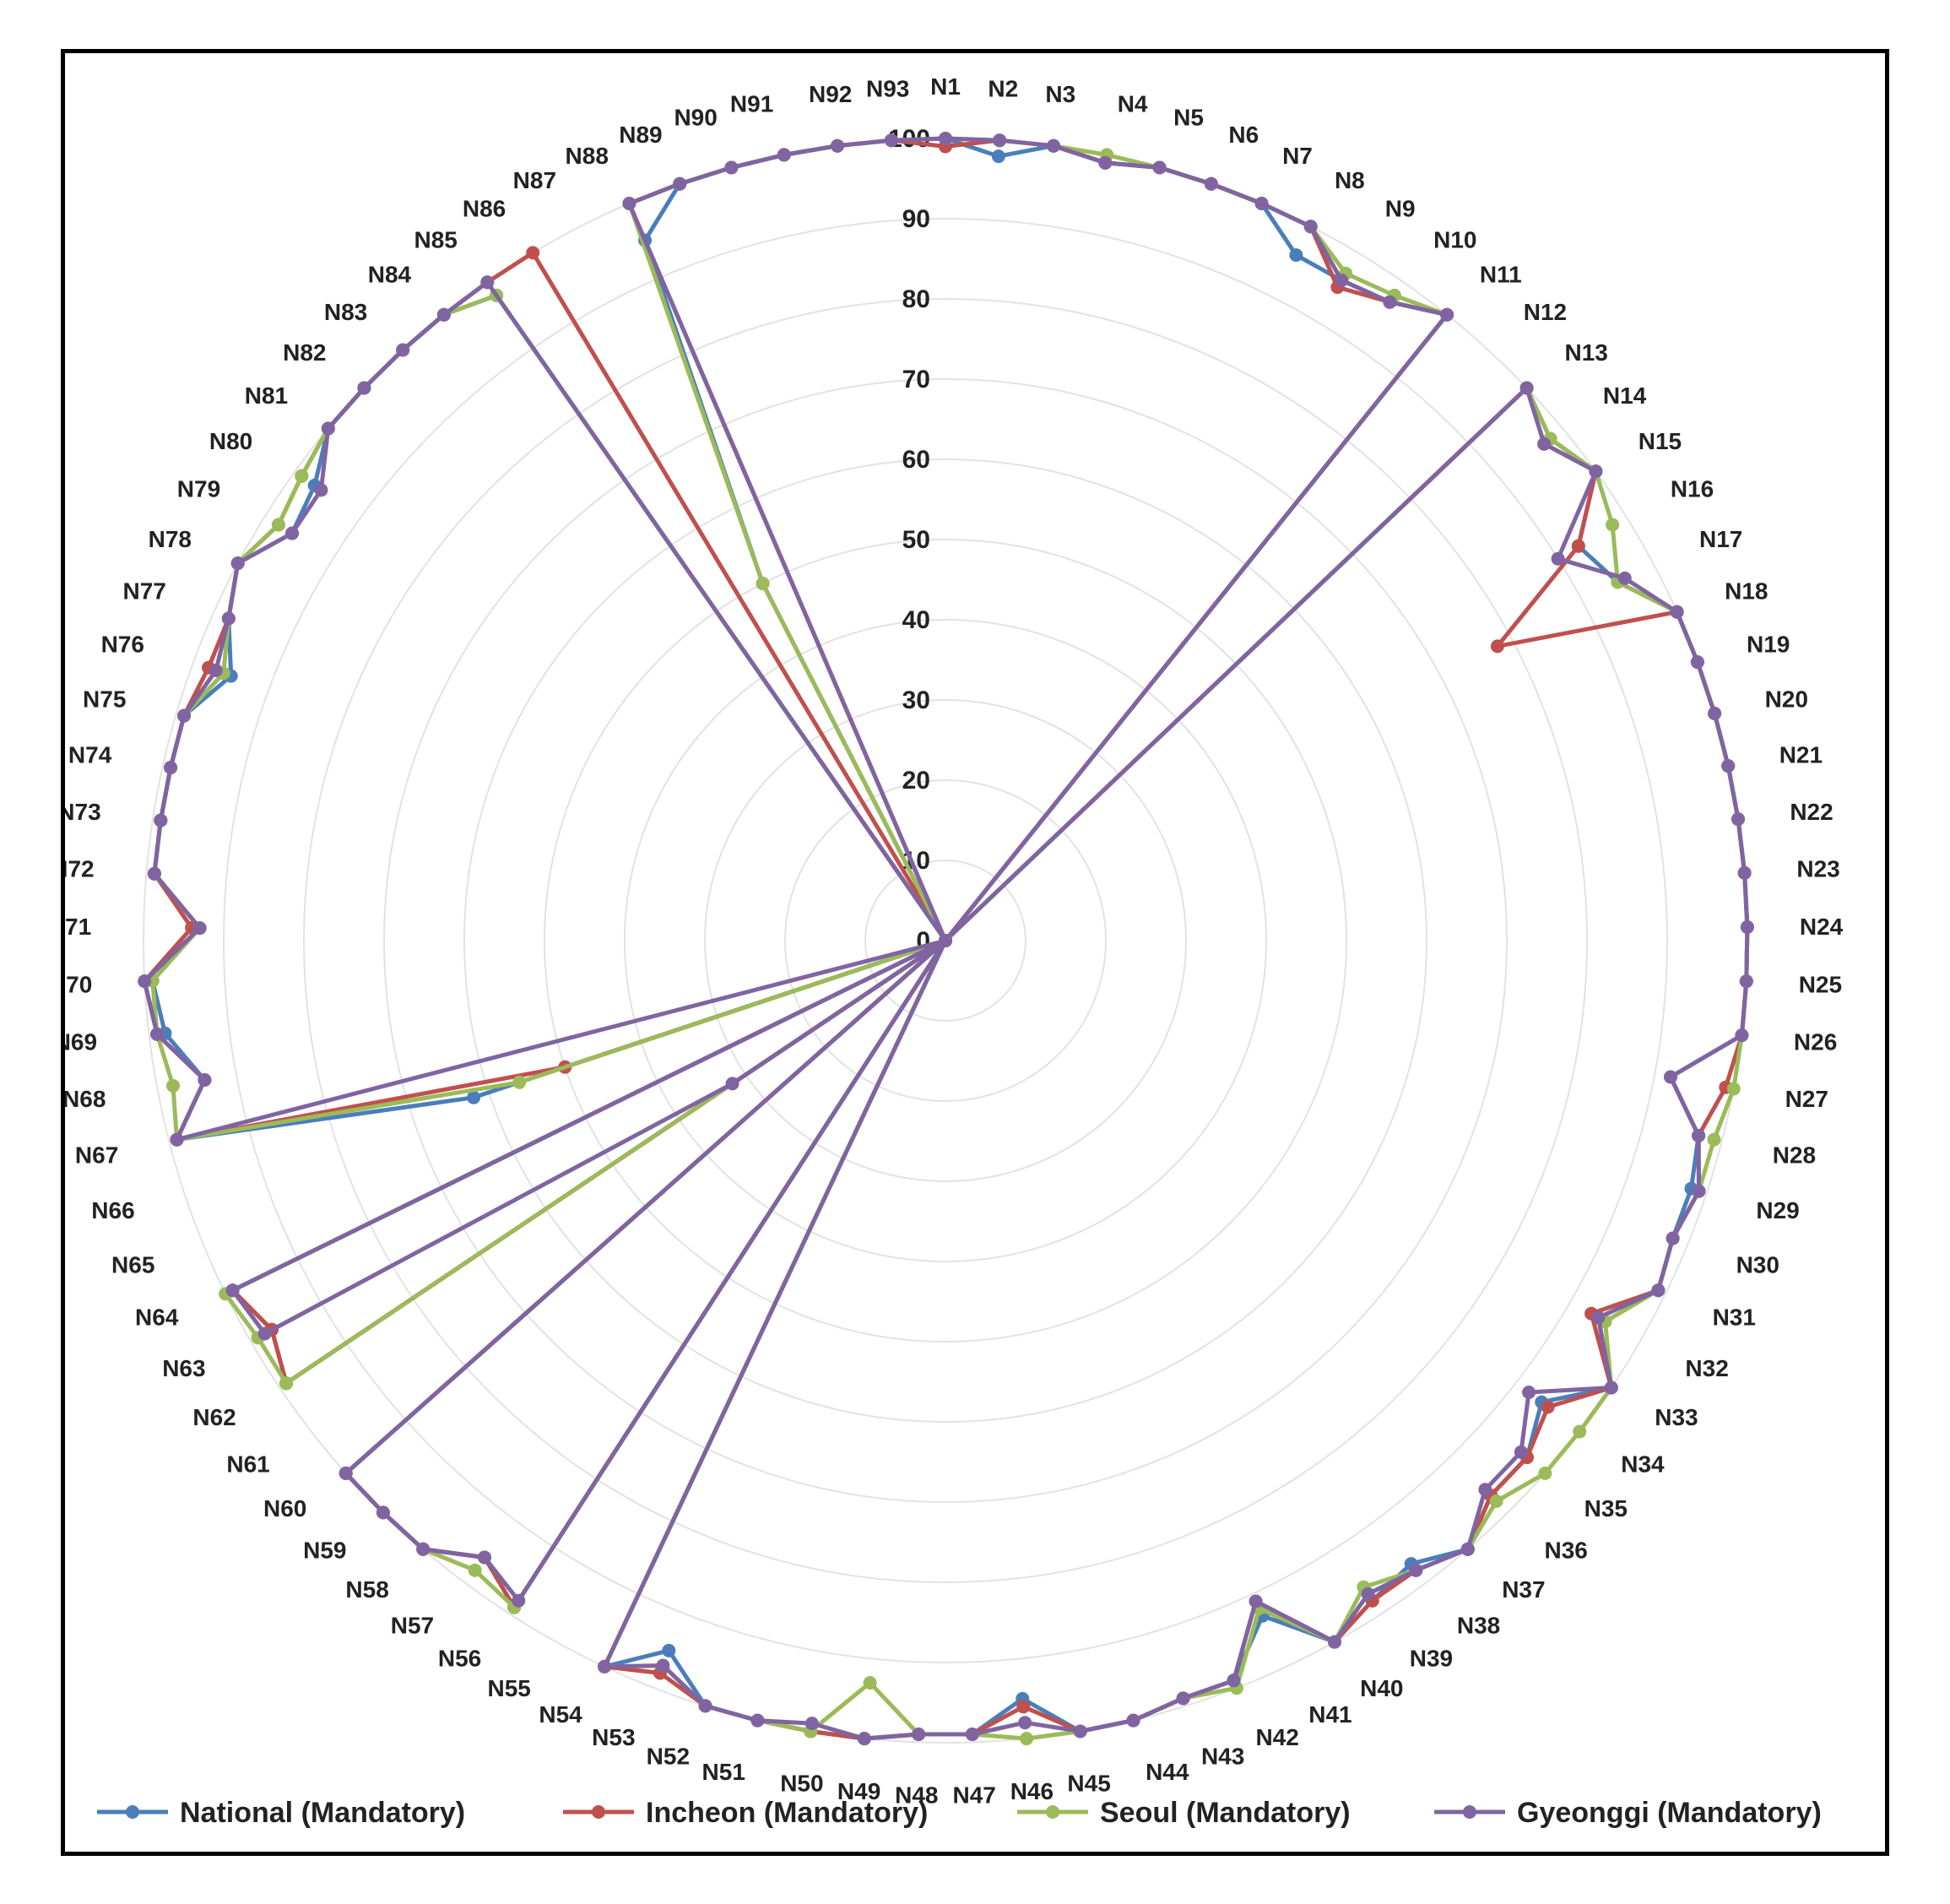 Image resolution: width=1950 pixels, height=1904 pixels. What do you see at coordinates (605, 1666) in the screenshot?
I see `point-s3-n54` at bounding box center [605, 1666].